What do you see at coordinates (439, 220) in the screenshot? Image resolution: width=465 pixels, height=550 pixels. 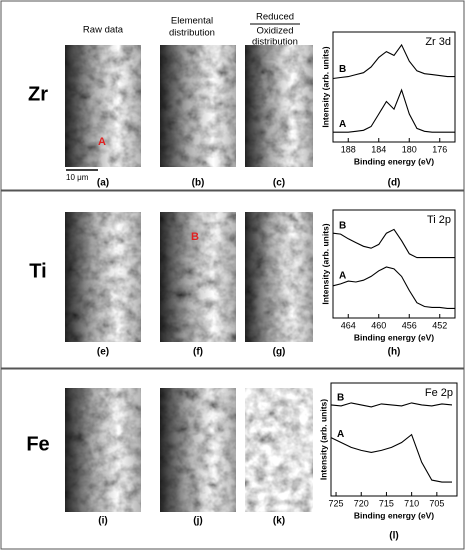 I see `spectrum-title: Ti 2p` at bounding box center [439, 220].